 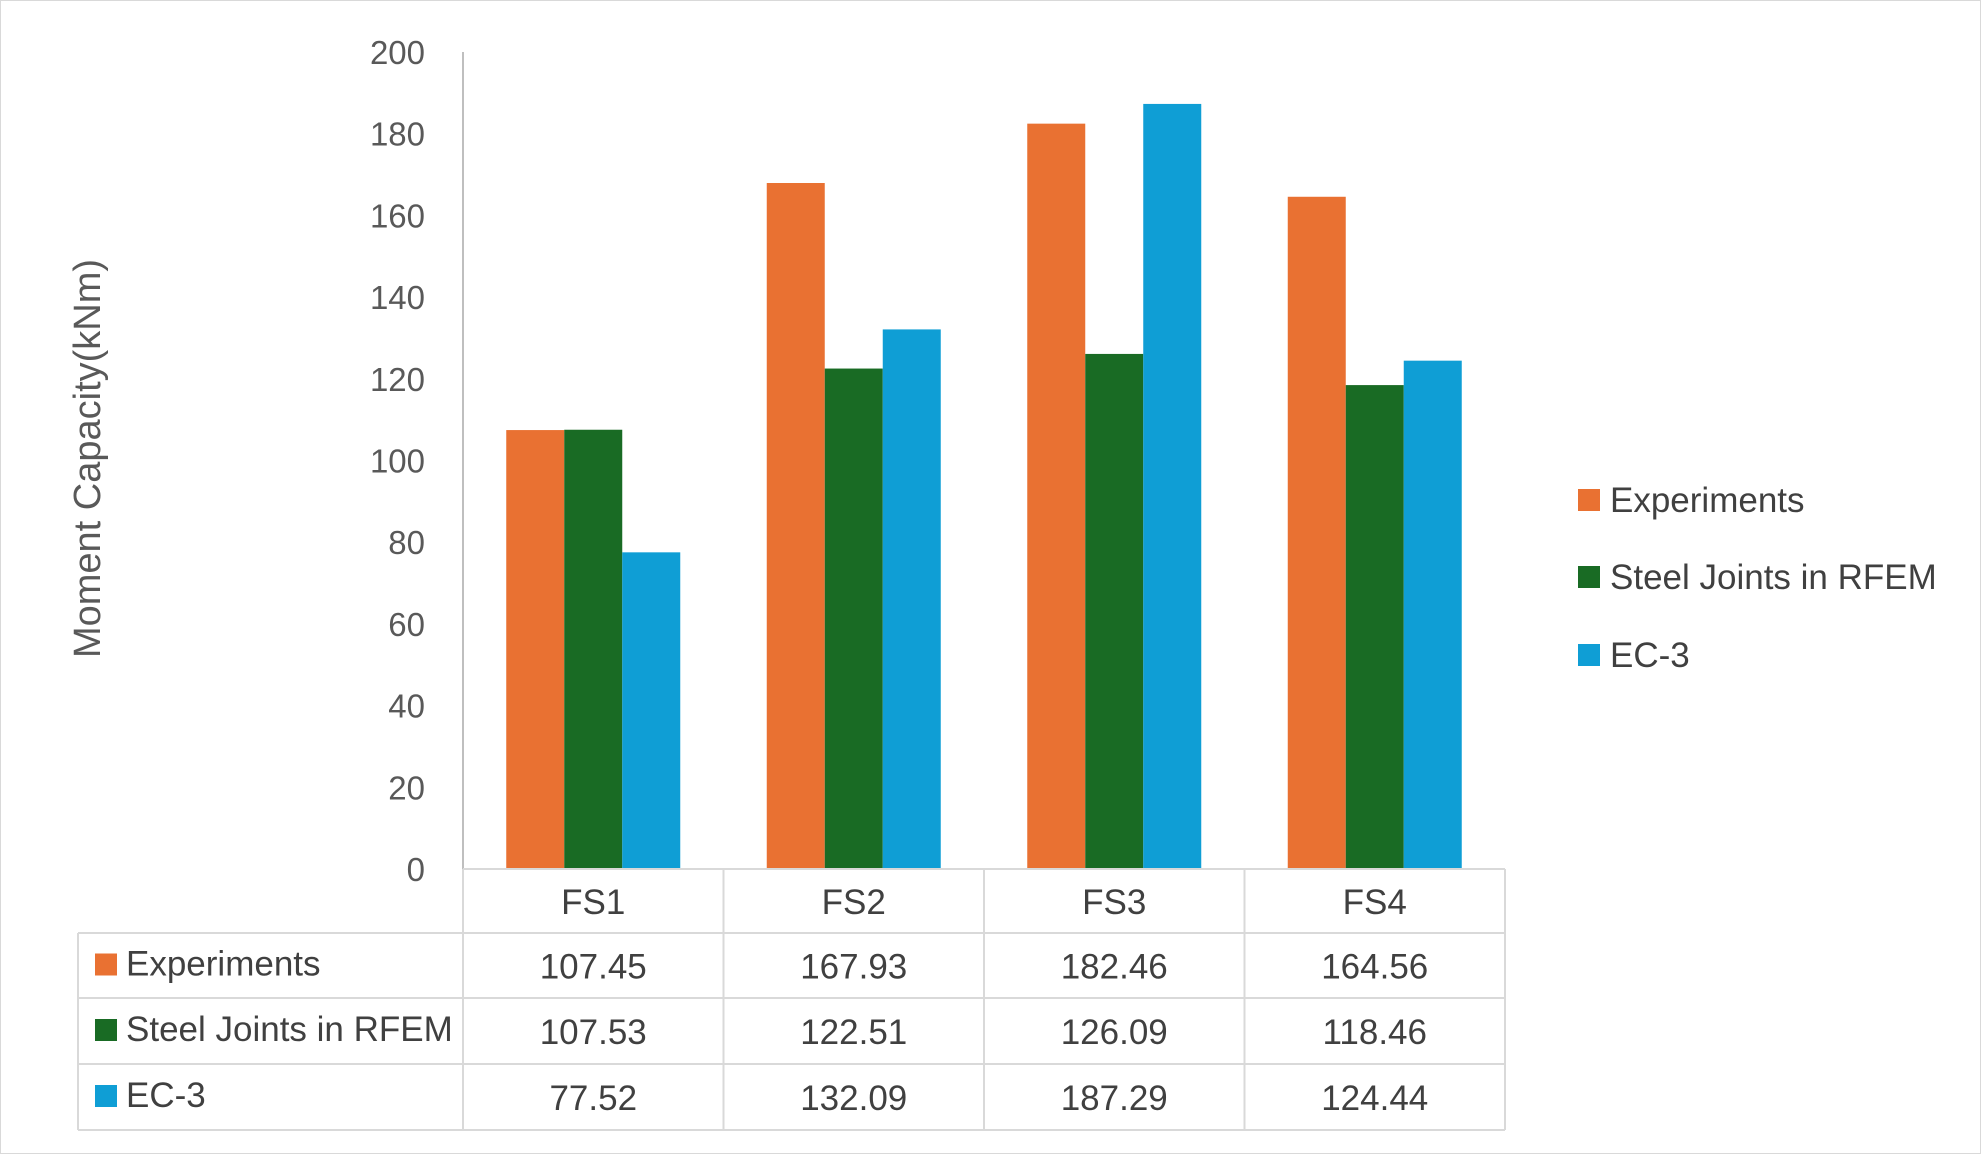 What do you see at coordinates (1114, 967) in the screenshot?
I see `data-label: 182.46` at bounding box center [1114, 967].